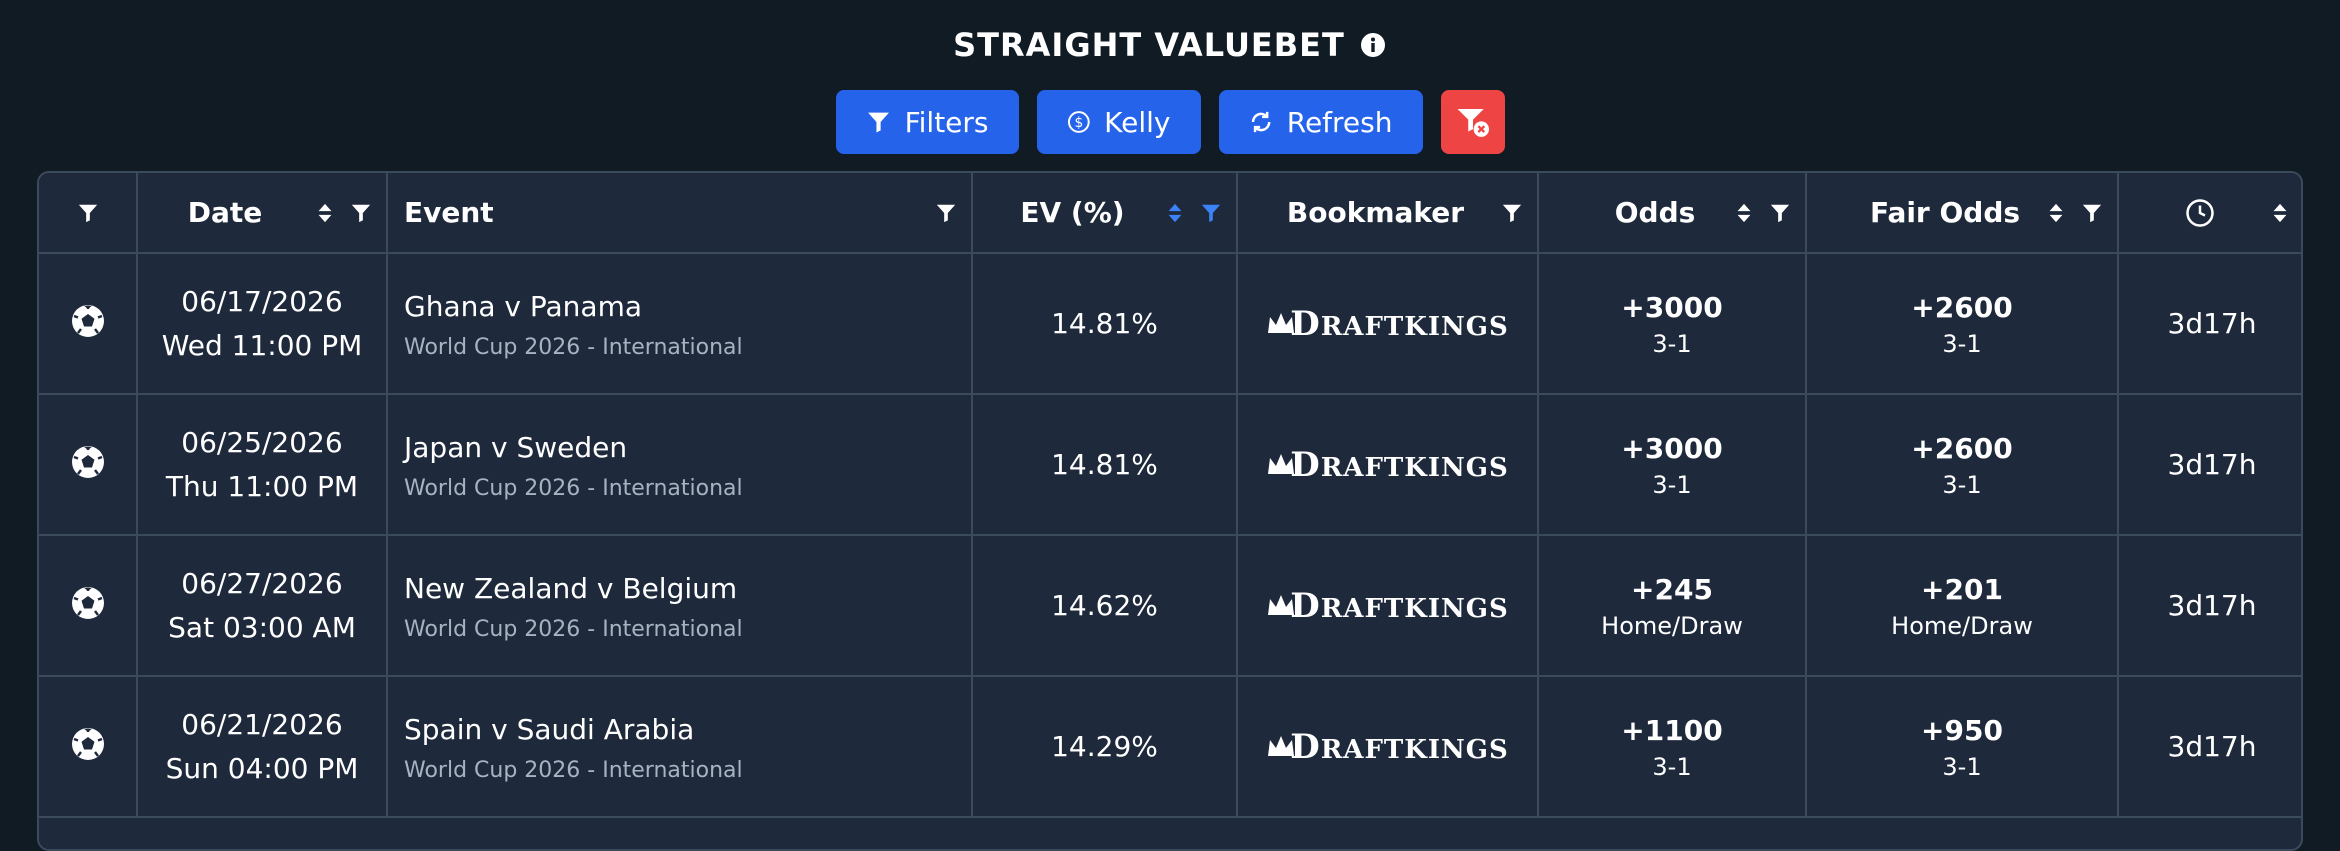 Image resolution: width=2340 pixels, height=851 pixels. What do you see at coordinates (1149, 45) in the screenshot?
I see `page-title: STRAIGHT VALUEBET` at bounding box center [1149, 45].